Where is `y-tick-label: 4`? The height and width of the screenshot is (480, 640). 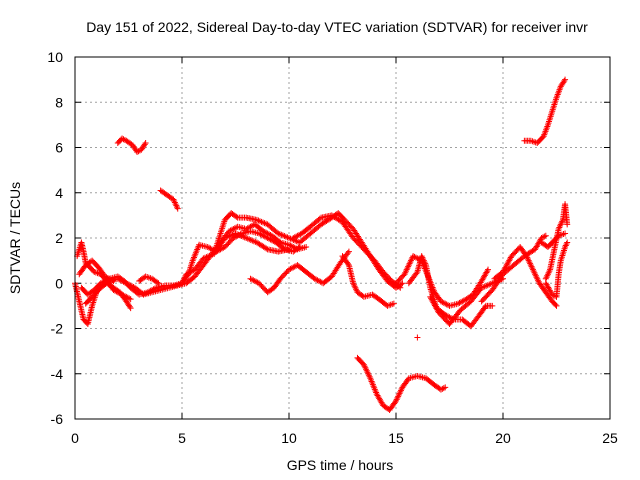 y-tick-label: 4 is located at coordinates (59, 193).